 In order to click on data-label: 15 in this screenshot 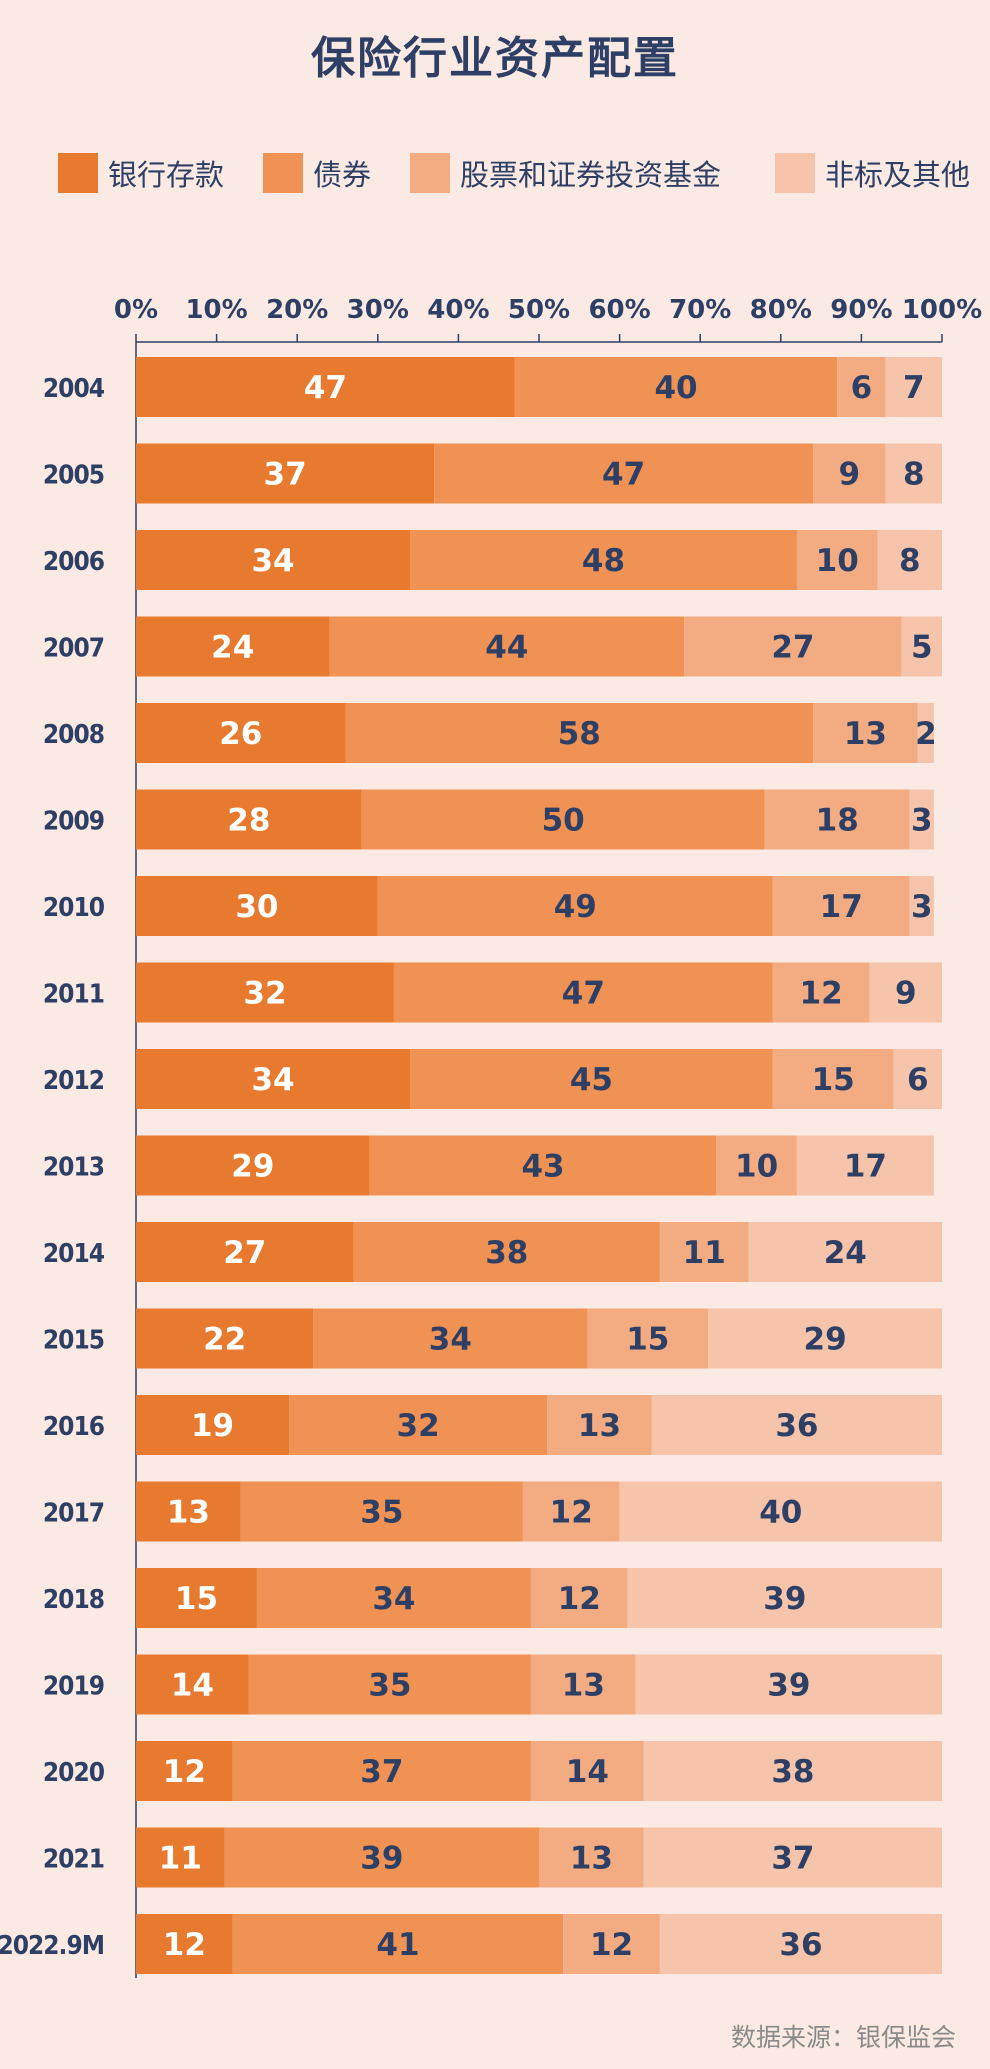, I will do `click(647, 1340)`.